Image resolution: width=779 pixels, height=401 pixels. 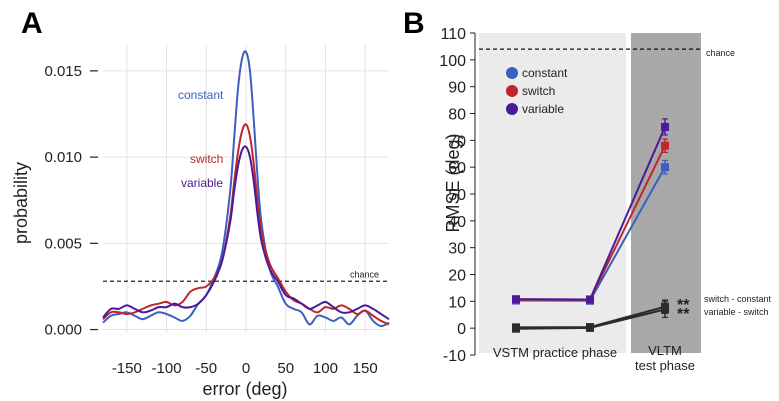 What do you see at coordinates (457, 168) in the screenshot?
I see `panel-b-y-tick-label: 60` at bounding box center [457, 168].